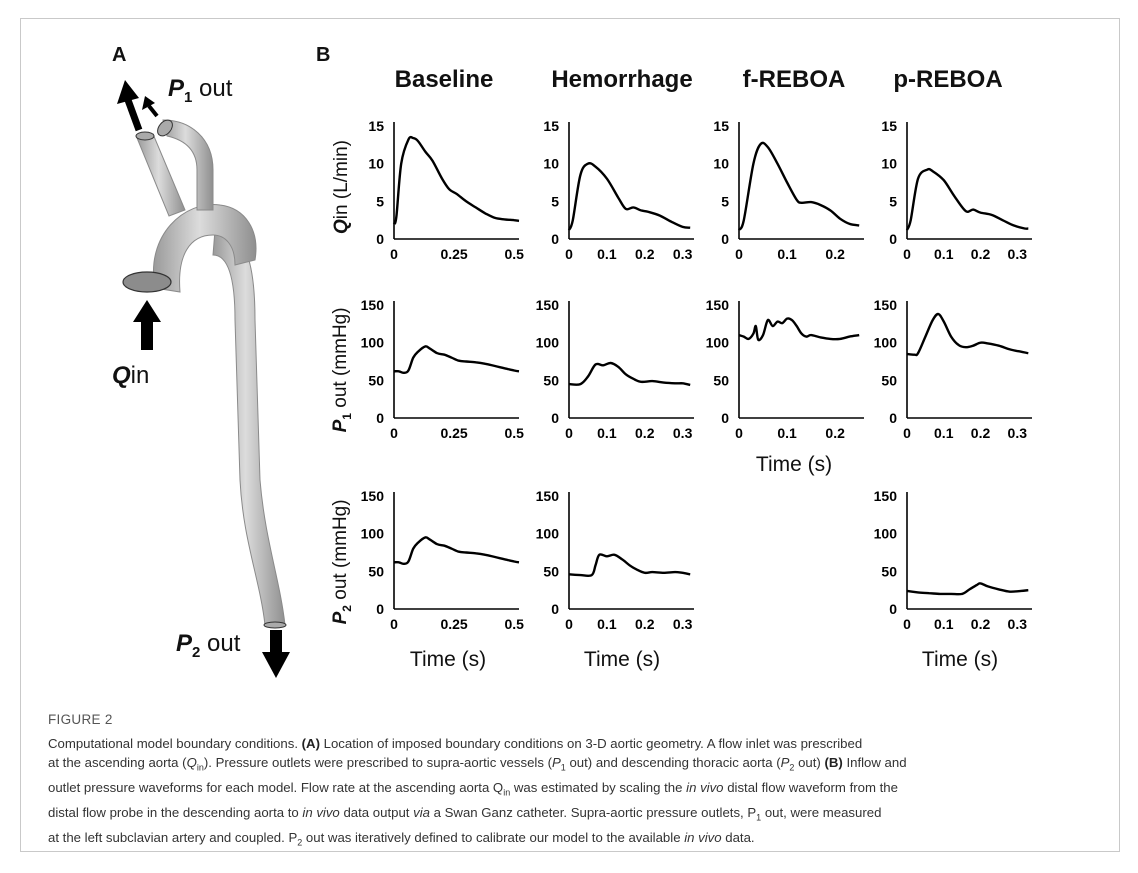  Describe the element at coordinates (622, 79) in the screenshot. I see `column-title-hemorrhage: Hemorrhage` at that location.